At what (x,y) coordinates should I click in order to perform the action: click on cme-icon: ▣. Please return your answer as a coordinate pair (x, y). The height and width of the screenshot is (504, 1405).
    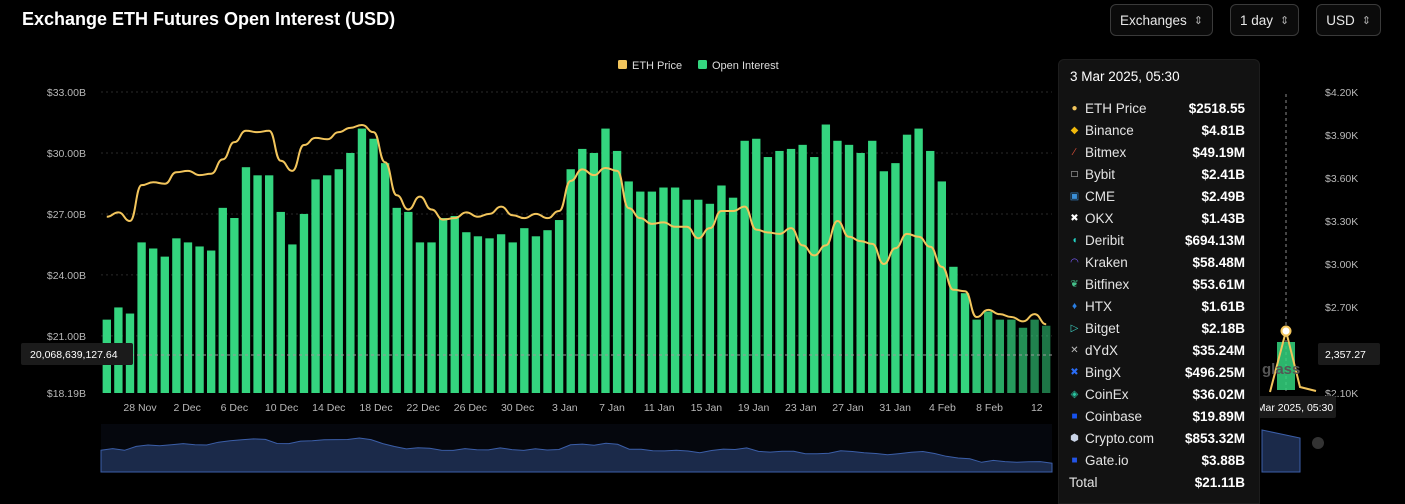
    Looking at the image, I should click on (1074, 196).